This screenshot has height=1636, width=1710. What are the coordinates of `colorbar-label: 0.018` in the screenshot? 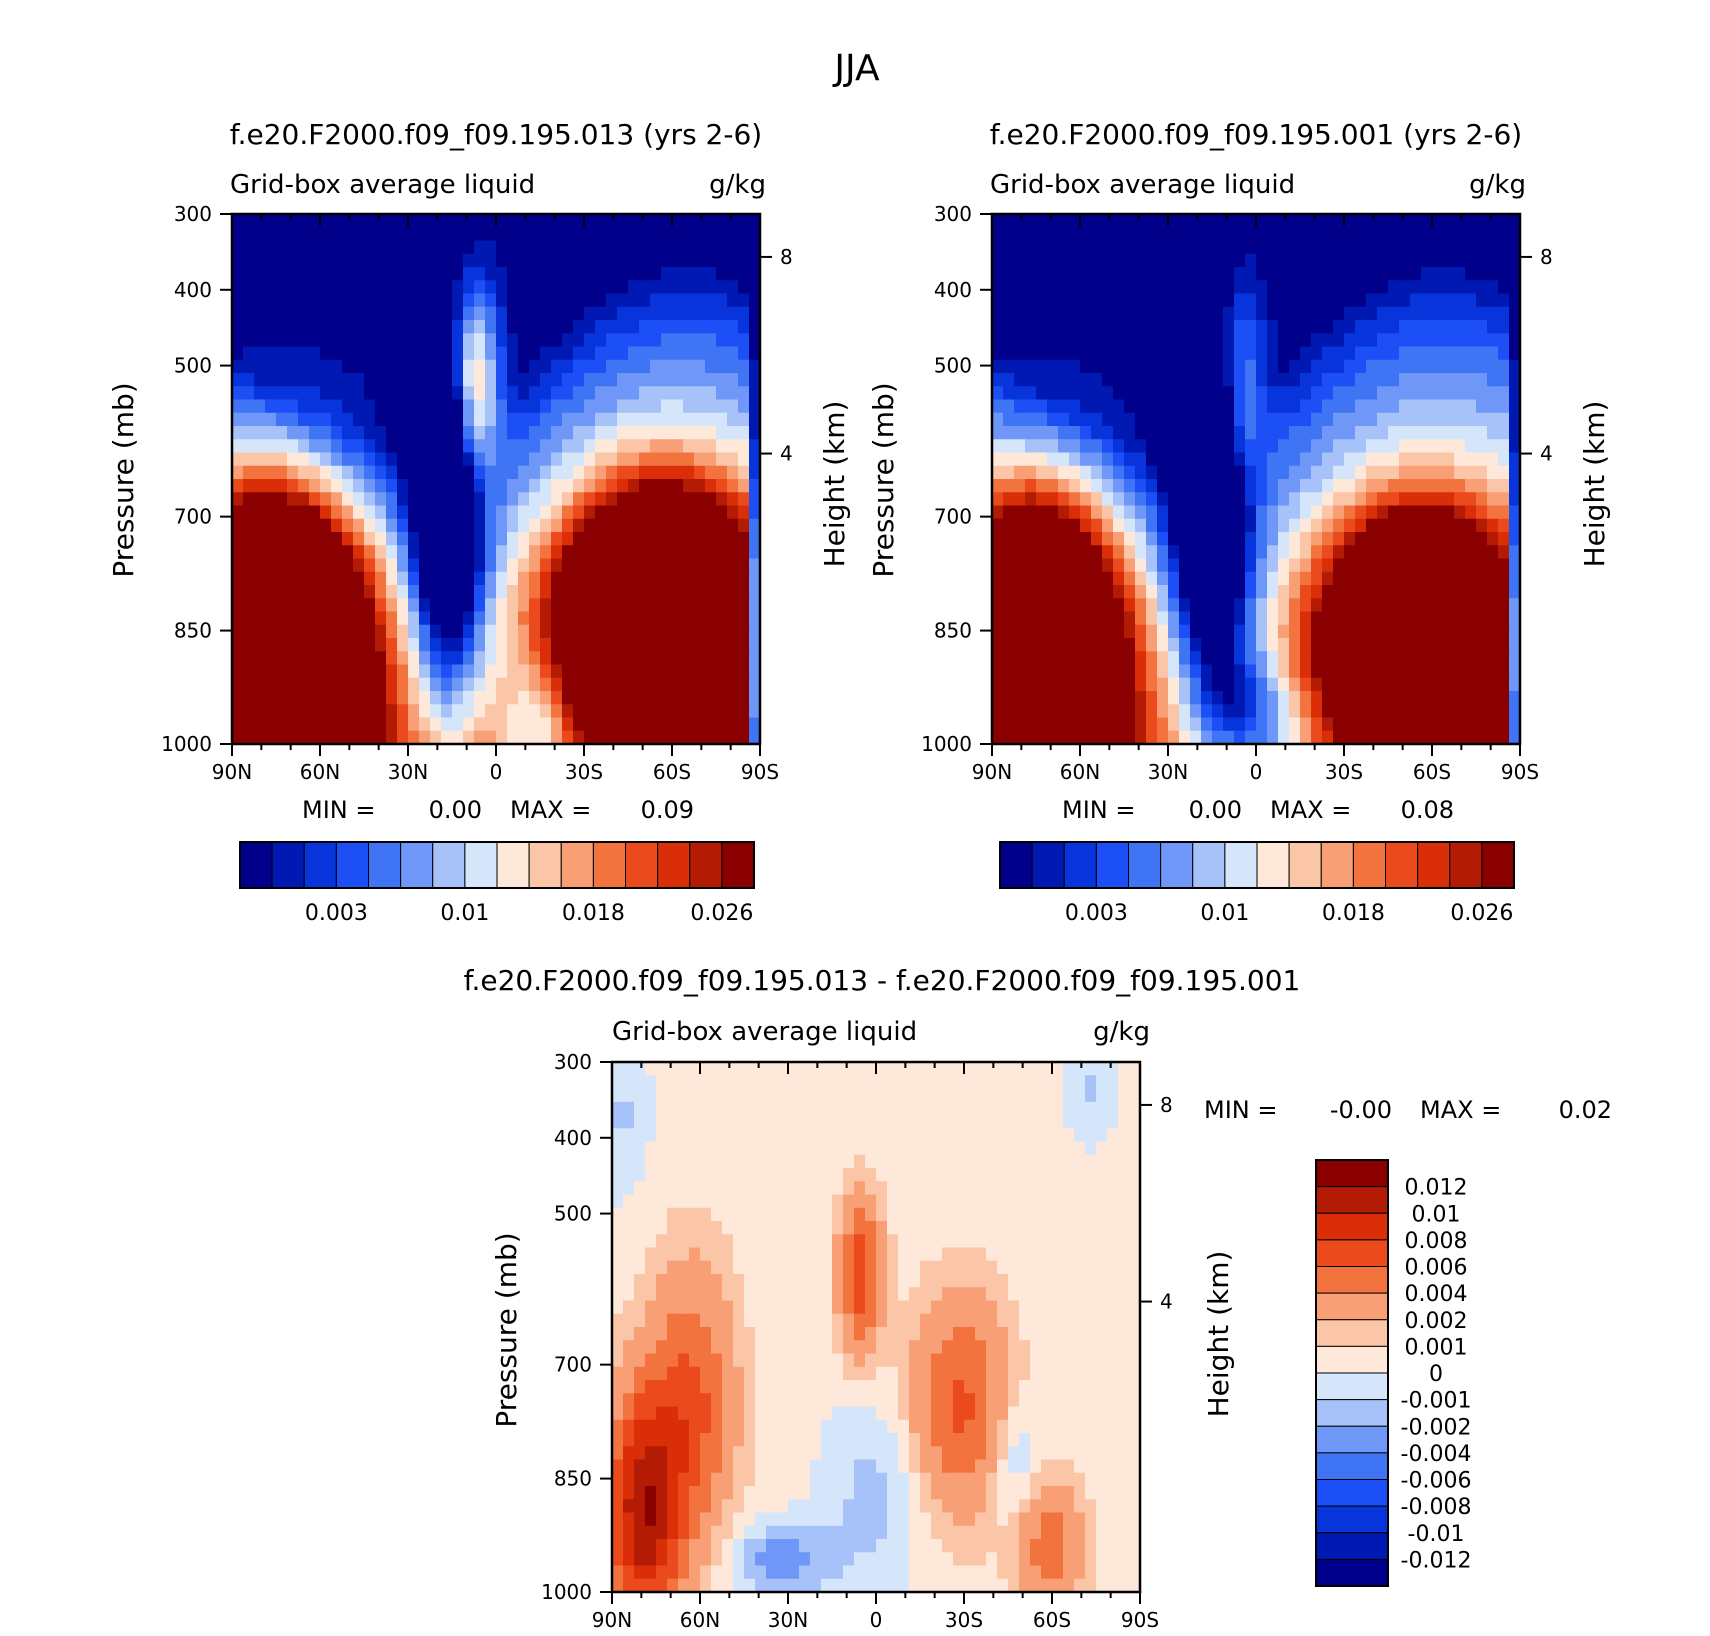 It's located at (593, 913).